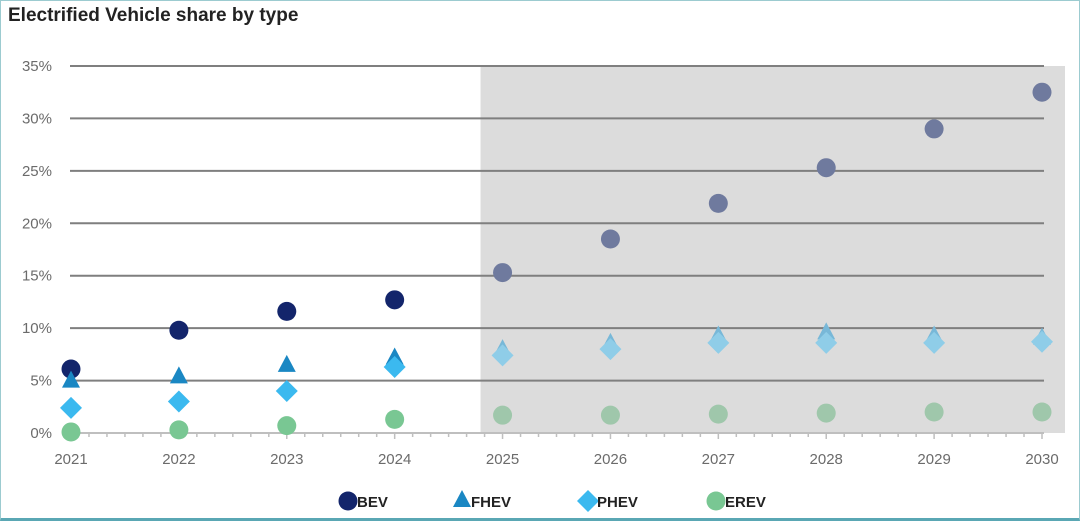 The height and width of the screenshot is (521, 1080). Describe the element at coordinates (37, 66) in the screenshot. I see `y-tick-label: 35%` at that location.